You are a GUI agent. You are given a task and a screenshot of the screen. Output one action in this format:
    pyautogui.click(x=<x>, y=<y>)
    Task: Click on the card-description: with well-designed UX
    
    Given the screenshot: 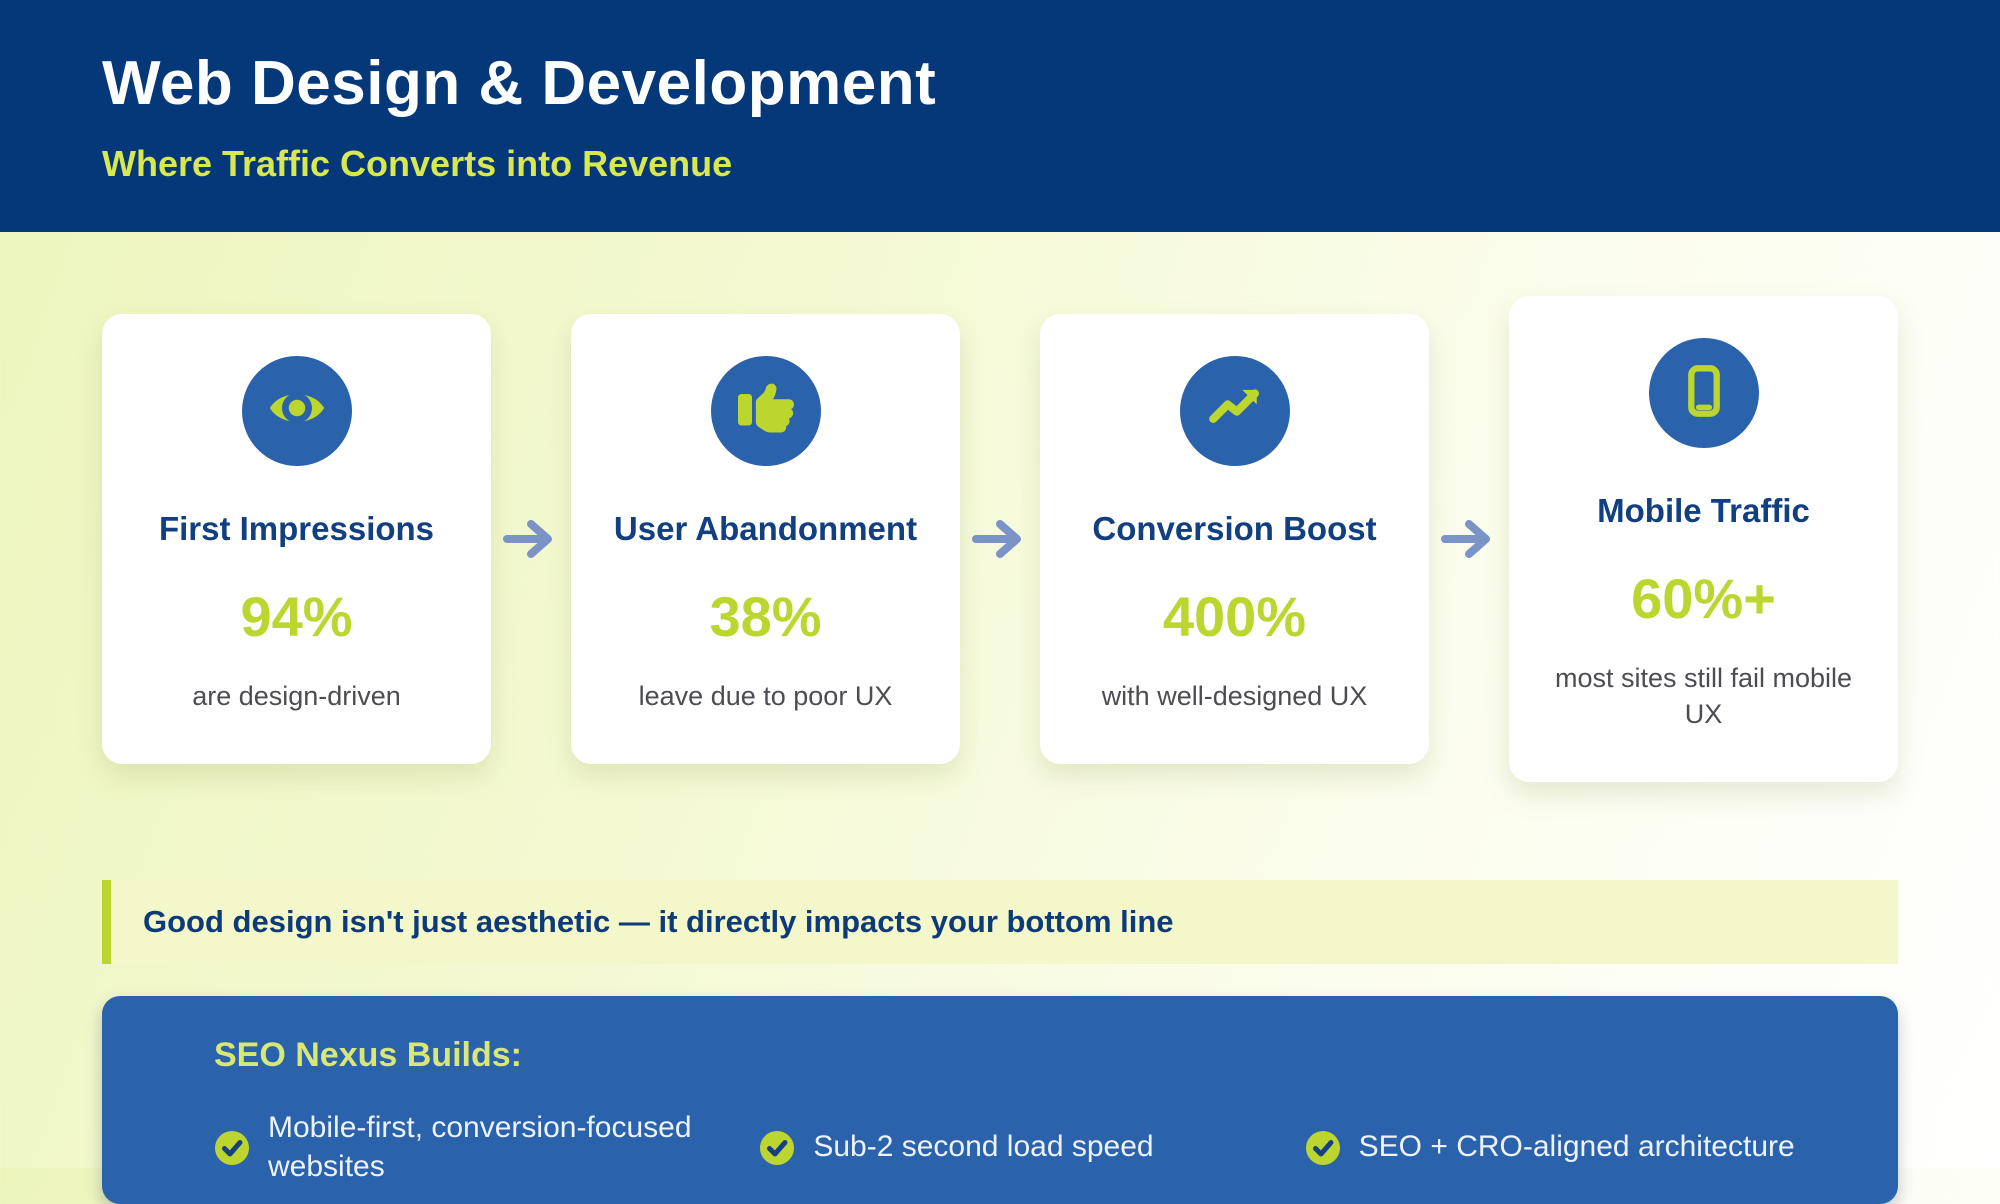 What is the action you would take?
    pyautogui.click(x=1234, y=695)
    